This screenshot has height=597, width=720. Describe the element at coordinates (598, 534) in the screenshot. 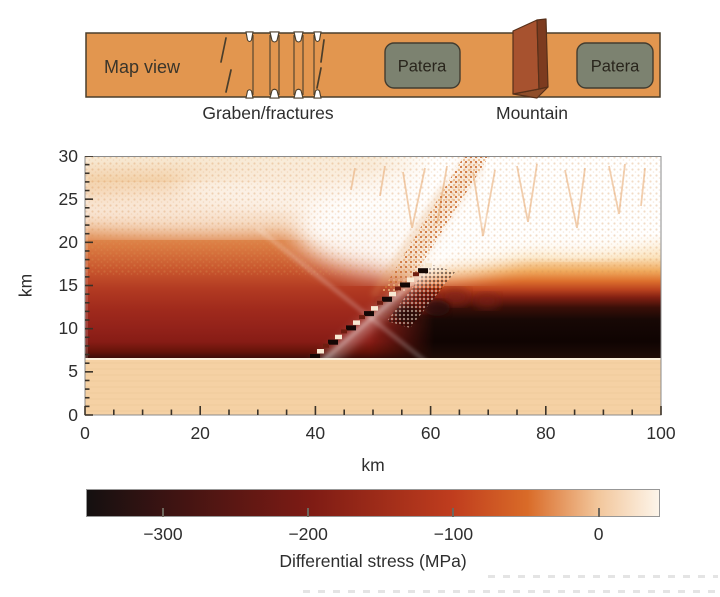

I see `colorbar-tick-label-0: 0` at that location.